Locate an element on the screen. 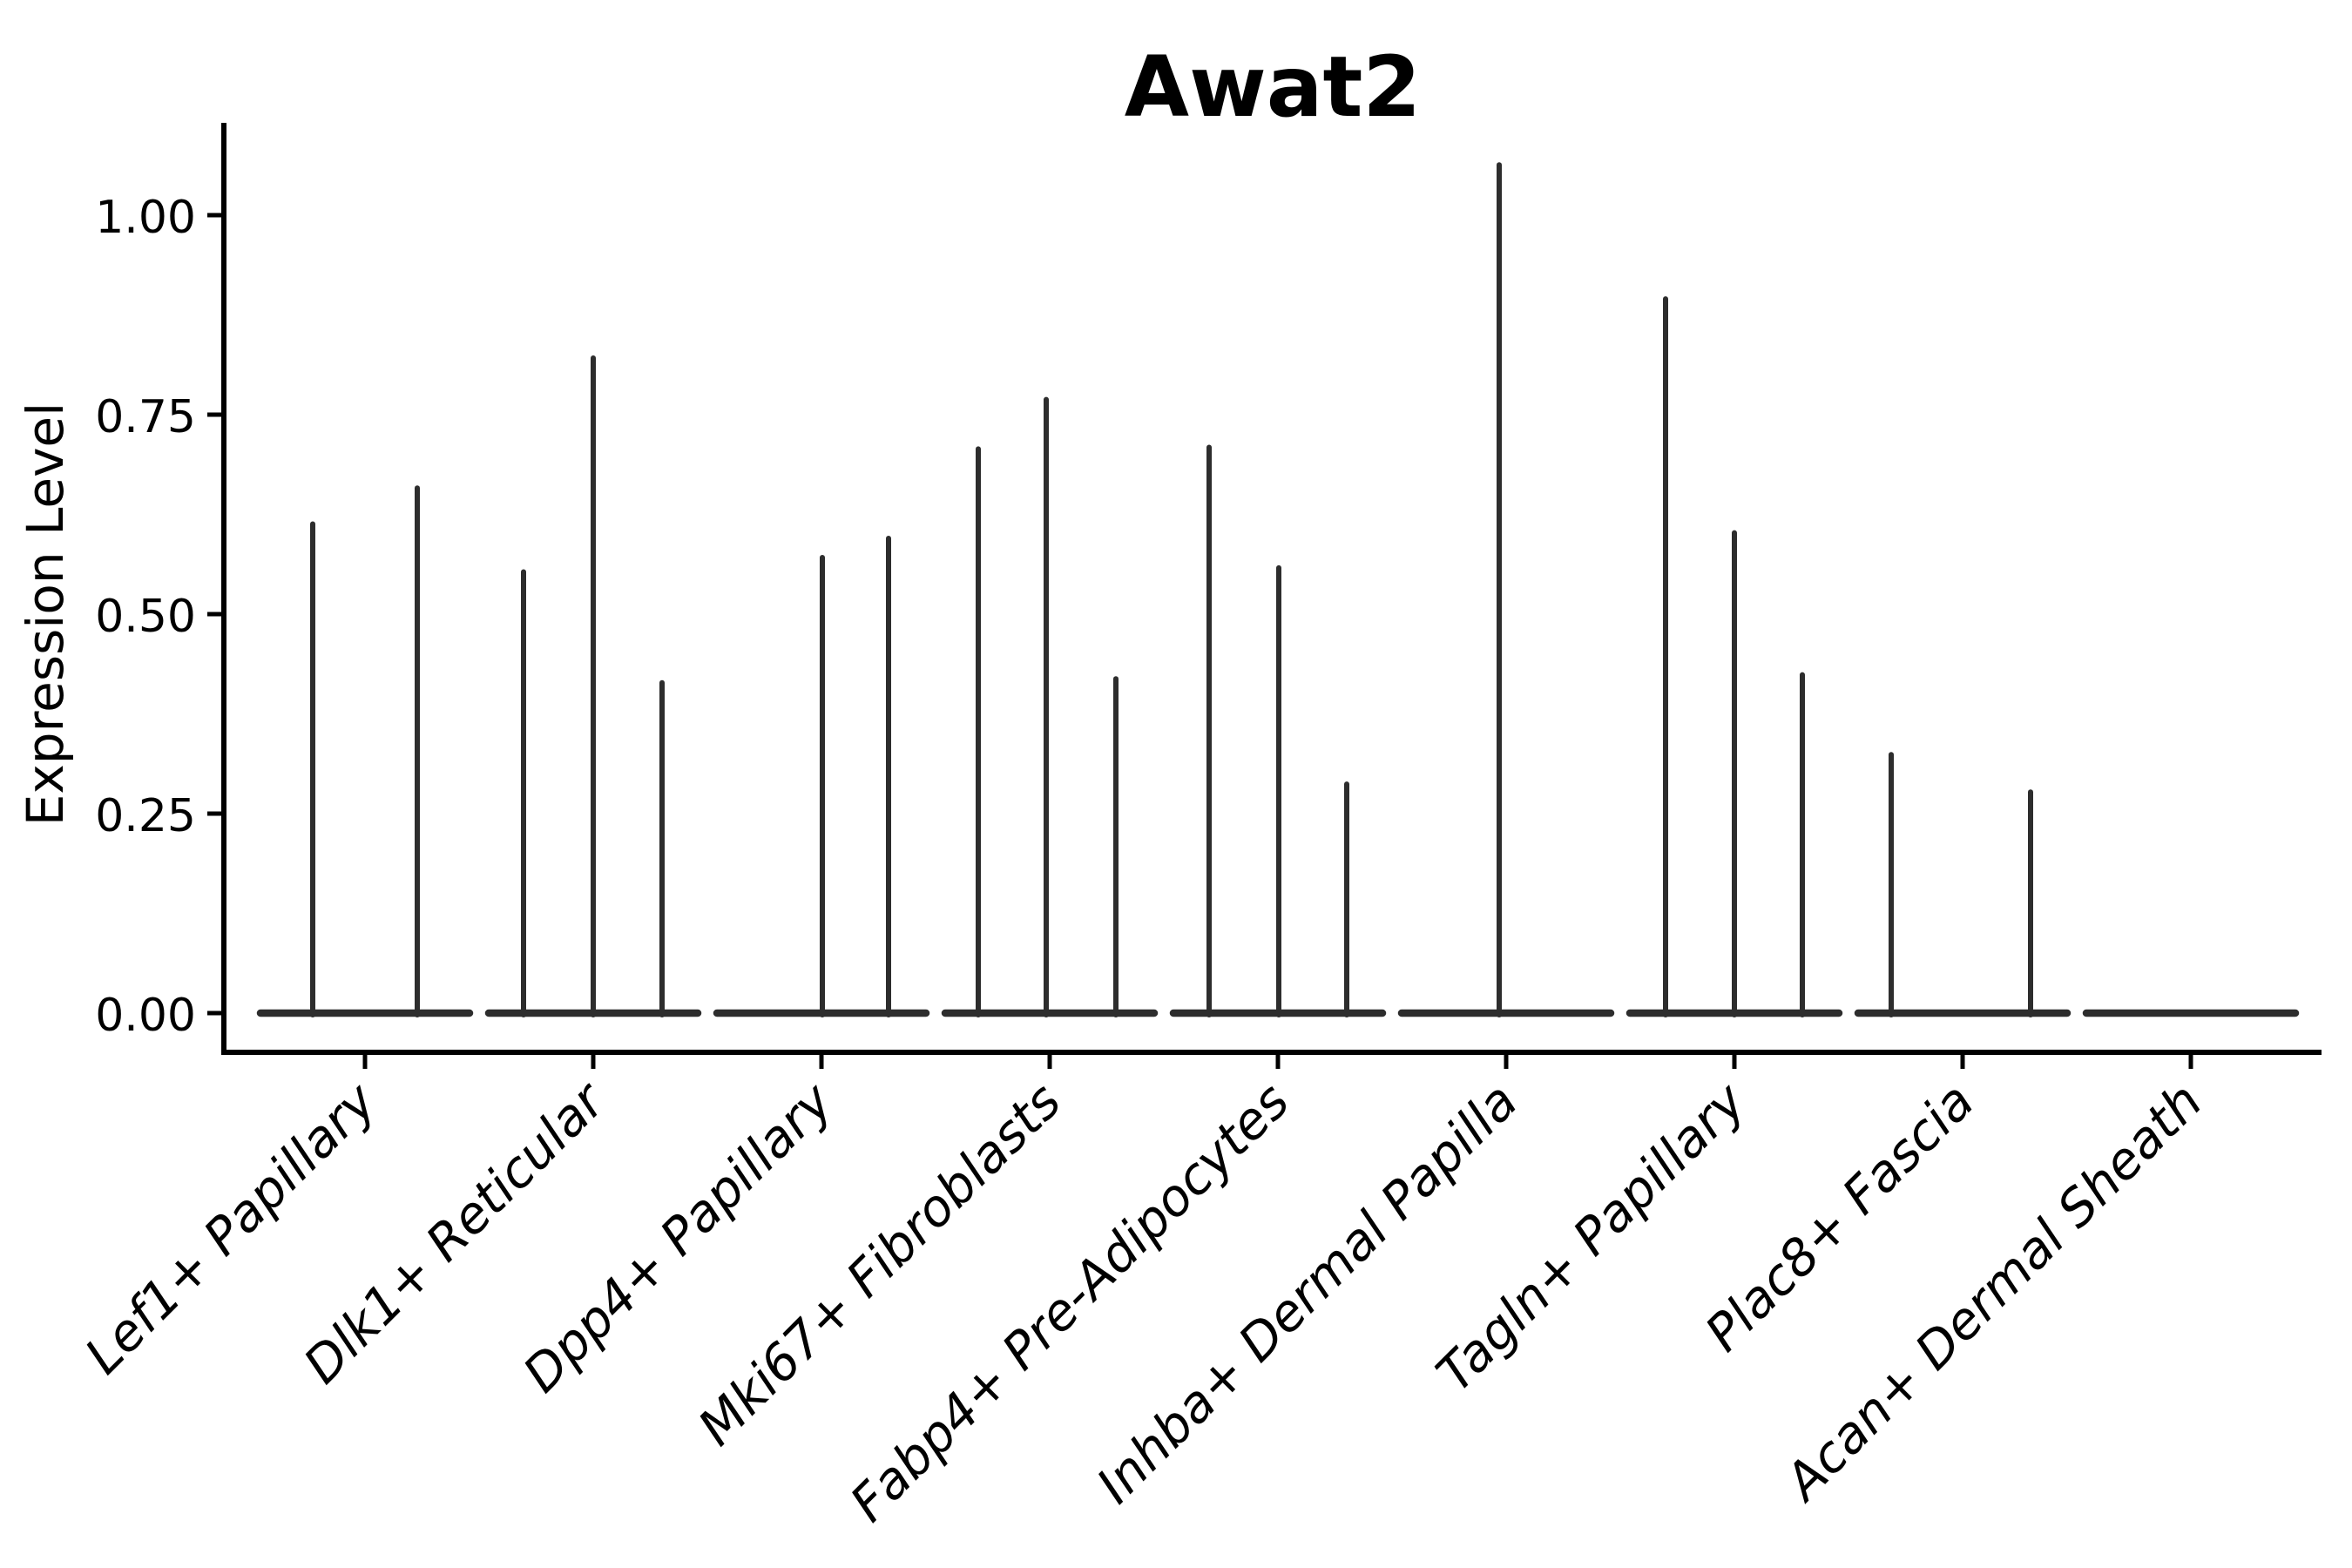 The image size is (2352, 1568). x-category-label: Acan+ Dermal Sheath is located at coordinates (1992, 1292).